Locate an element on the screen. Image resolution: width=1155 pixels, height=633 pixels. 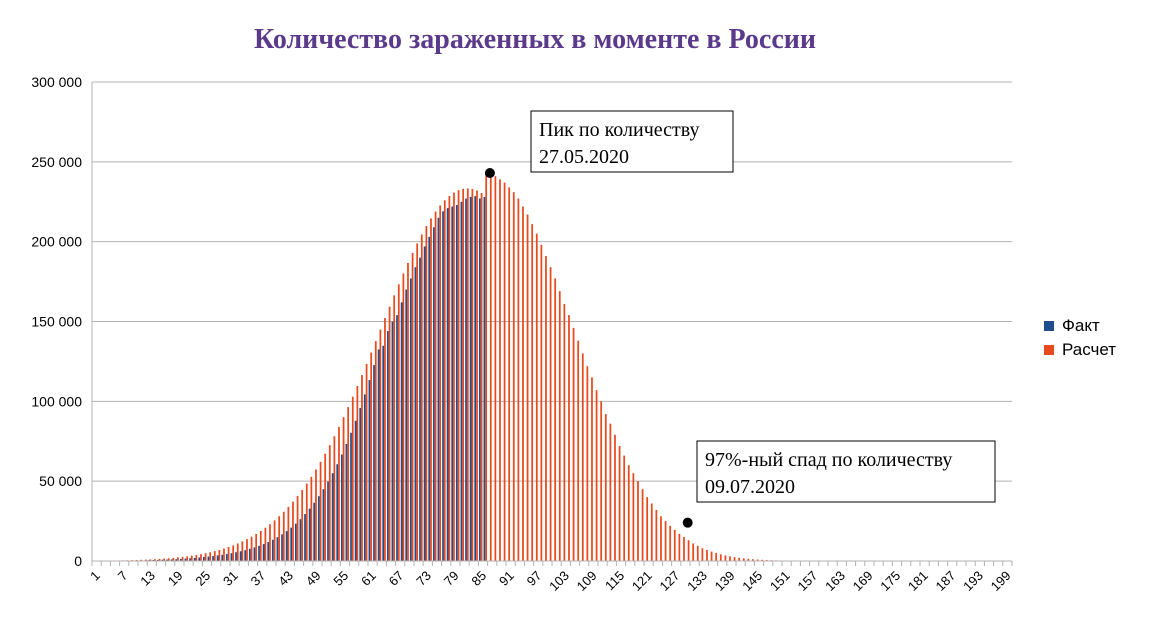
legend: Факт Расчет is located at coordinates (1080, 337).